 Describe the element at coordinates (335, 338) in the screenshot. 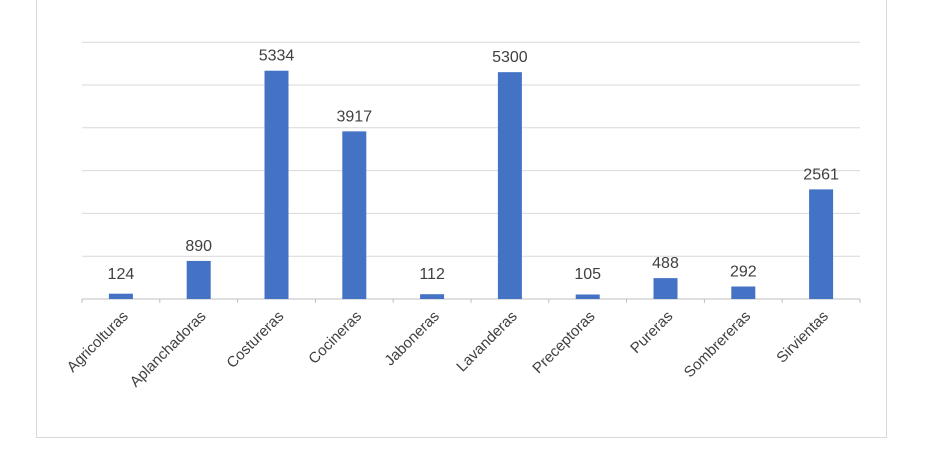

I see `category-label: Cocineras` at that location.